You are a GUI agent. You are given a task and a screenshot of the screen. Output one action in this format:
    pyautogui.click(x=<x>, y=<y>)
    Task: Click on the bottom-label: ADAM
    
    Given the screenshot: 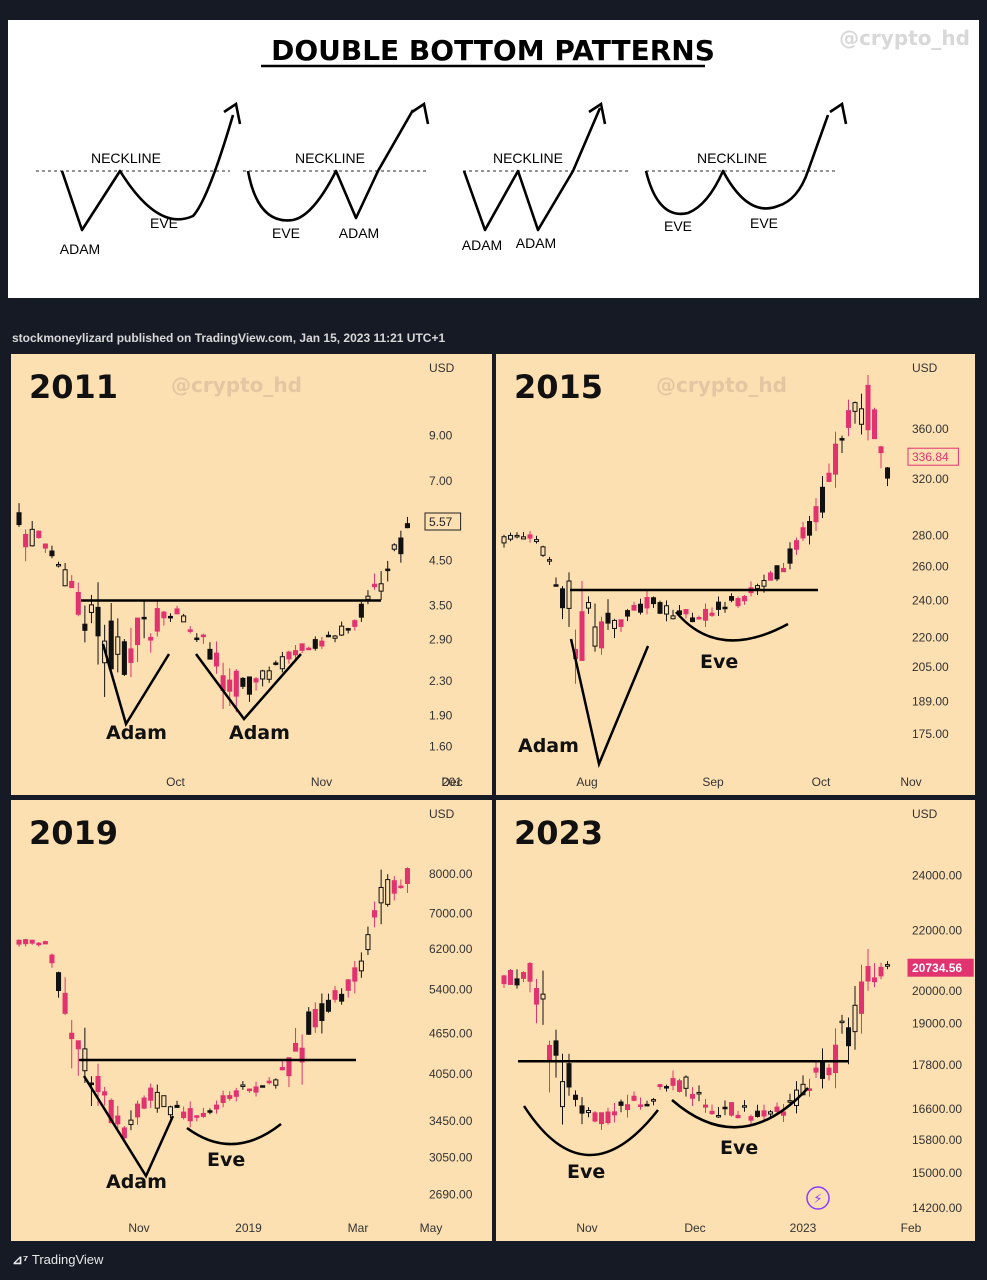 What is the action you would take?
    pyautogui.click(x=482, y=245)
    